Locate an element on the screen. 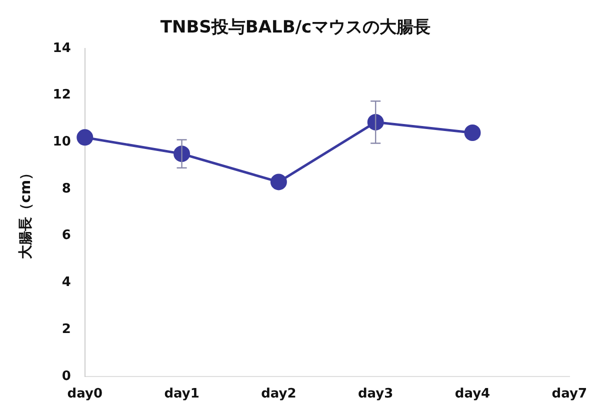 The width and height of the screenshot is (605, 420). y-tick-label: 0 is located at coordinates (66, 376).